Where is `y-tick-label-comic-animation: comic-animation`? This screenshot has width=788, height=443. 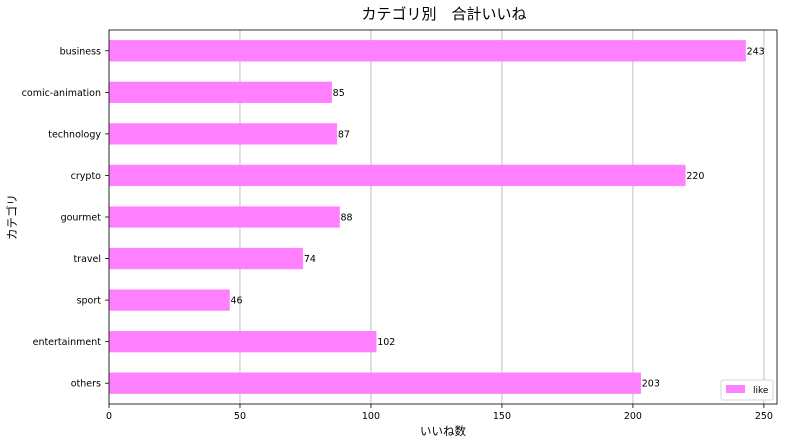 y-tick-label-comic-animation: comic-animation is located at coordinates (61, 93).